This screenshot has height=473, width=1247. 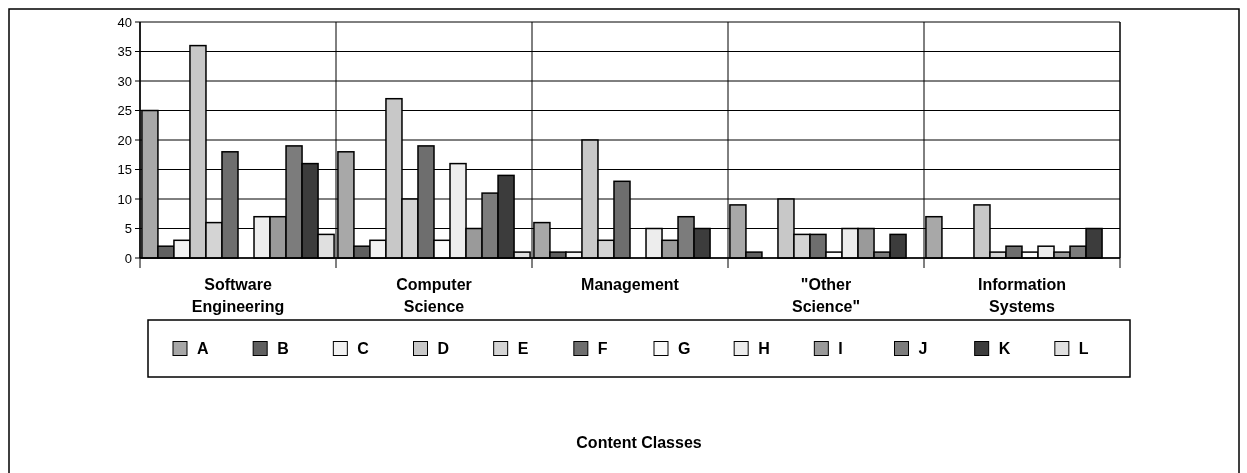 I want to click on y-tick-label: 10, so click(x=124, y=199).